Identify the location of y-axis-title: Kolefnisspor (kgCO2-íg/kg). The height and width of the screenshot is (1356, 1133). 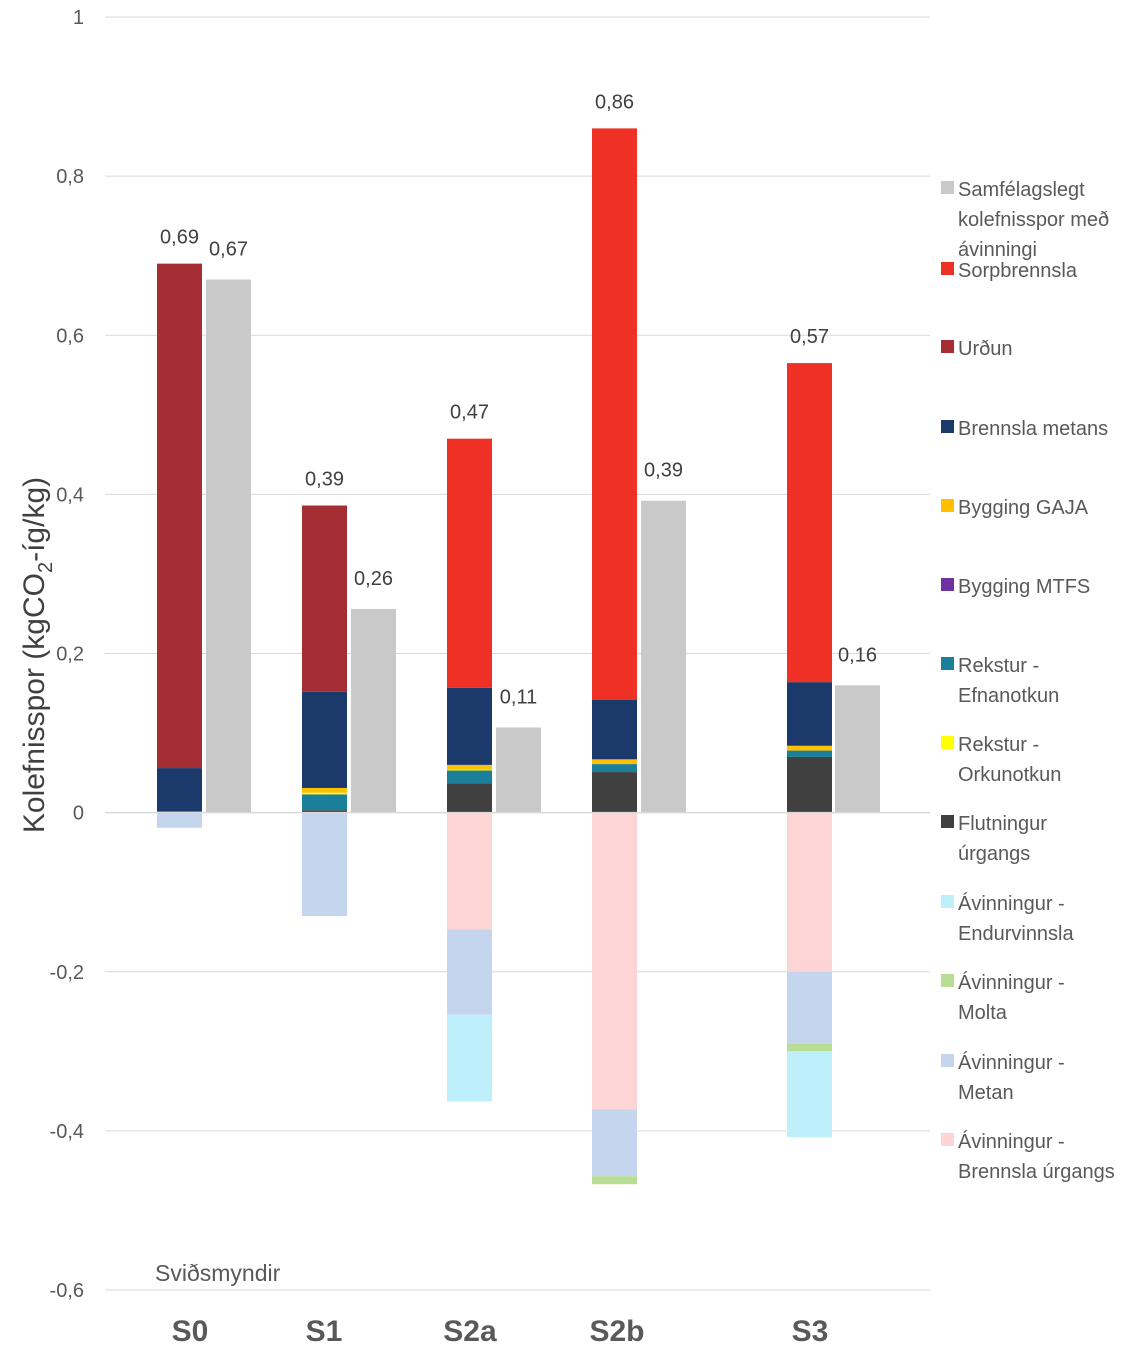
(37, 655).